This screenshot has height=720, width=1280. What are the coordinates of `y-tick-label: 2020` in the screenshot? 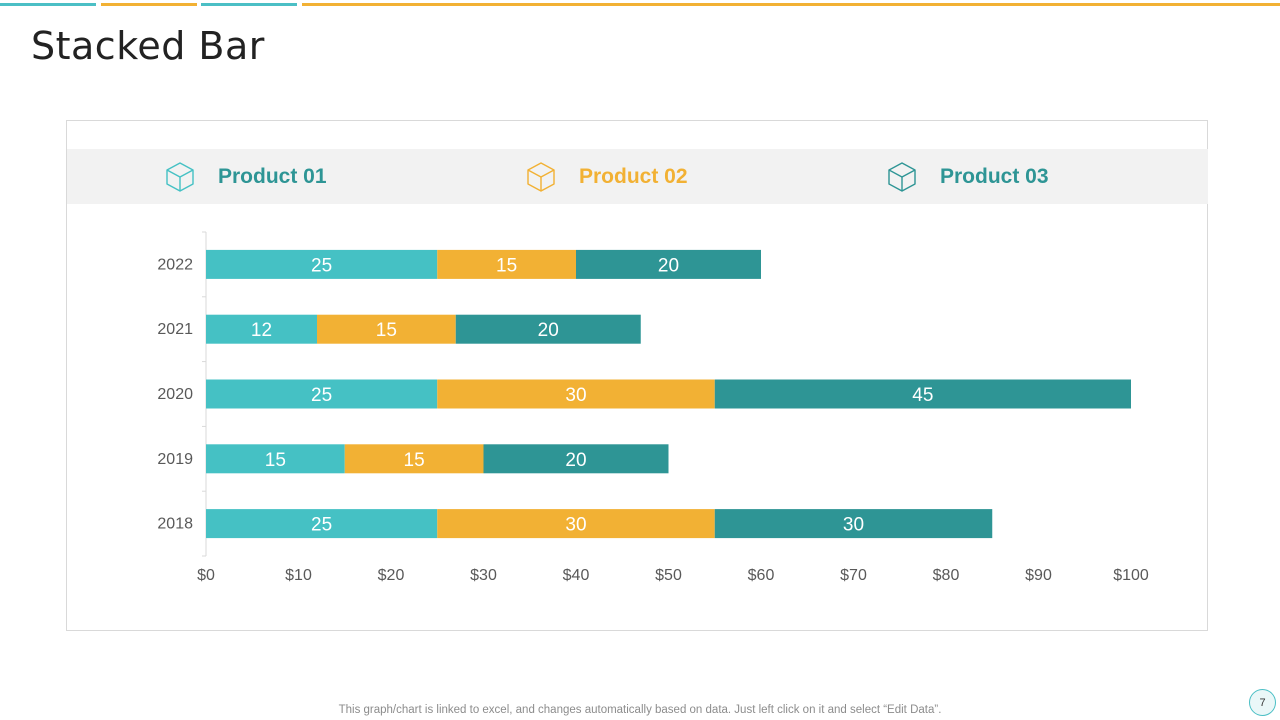 It's located at (175, 394).